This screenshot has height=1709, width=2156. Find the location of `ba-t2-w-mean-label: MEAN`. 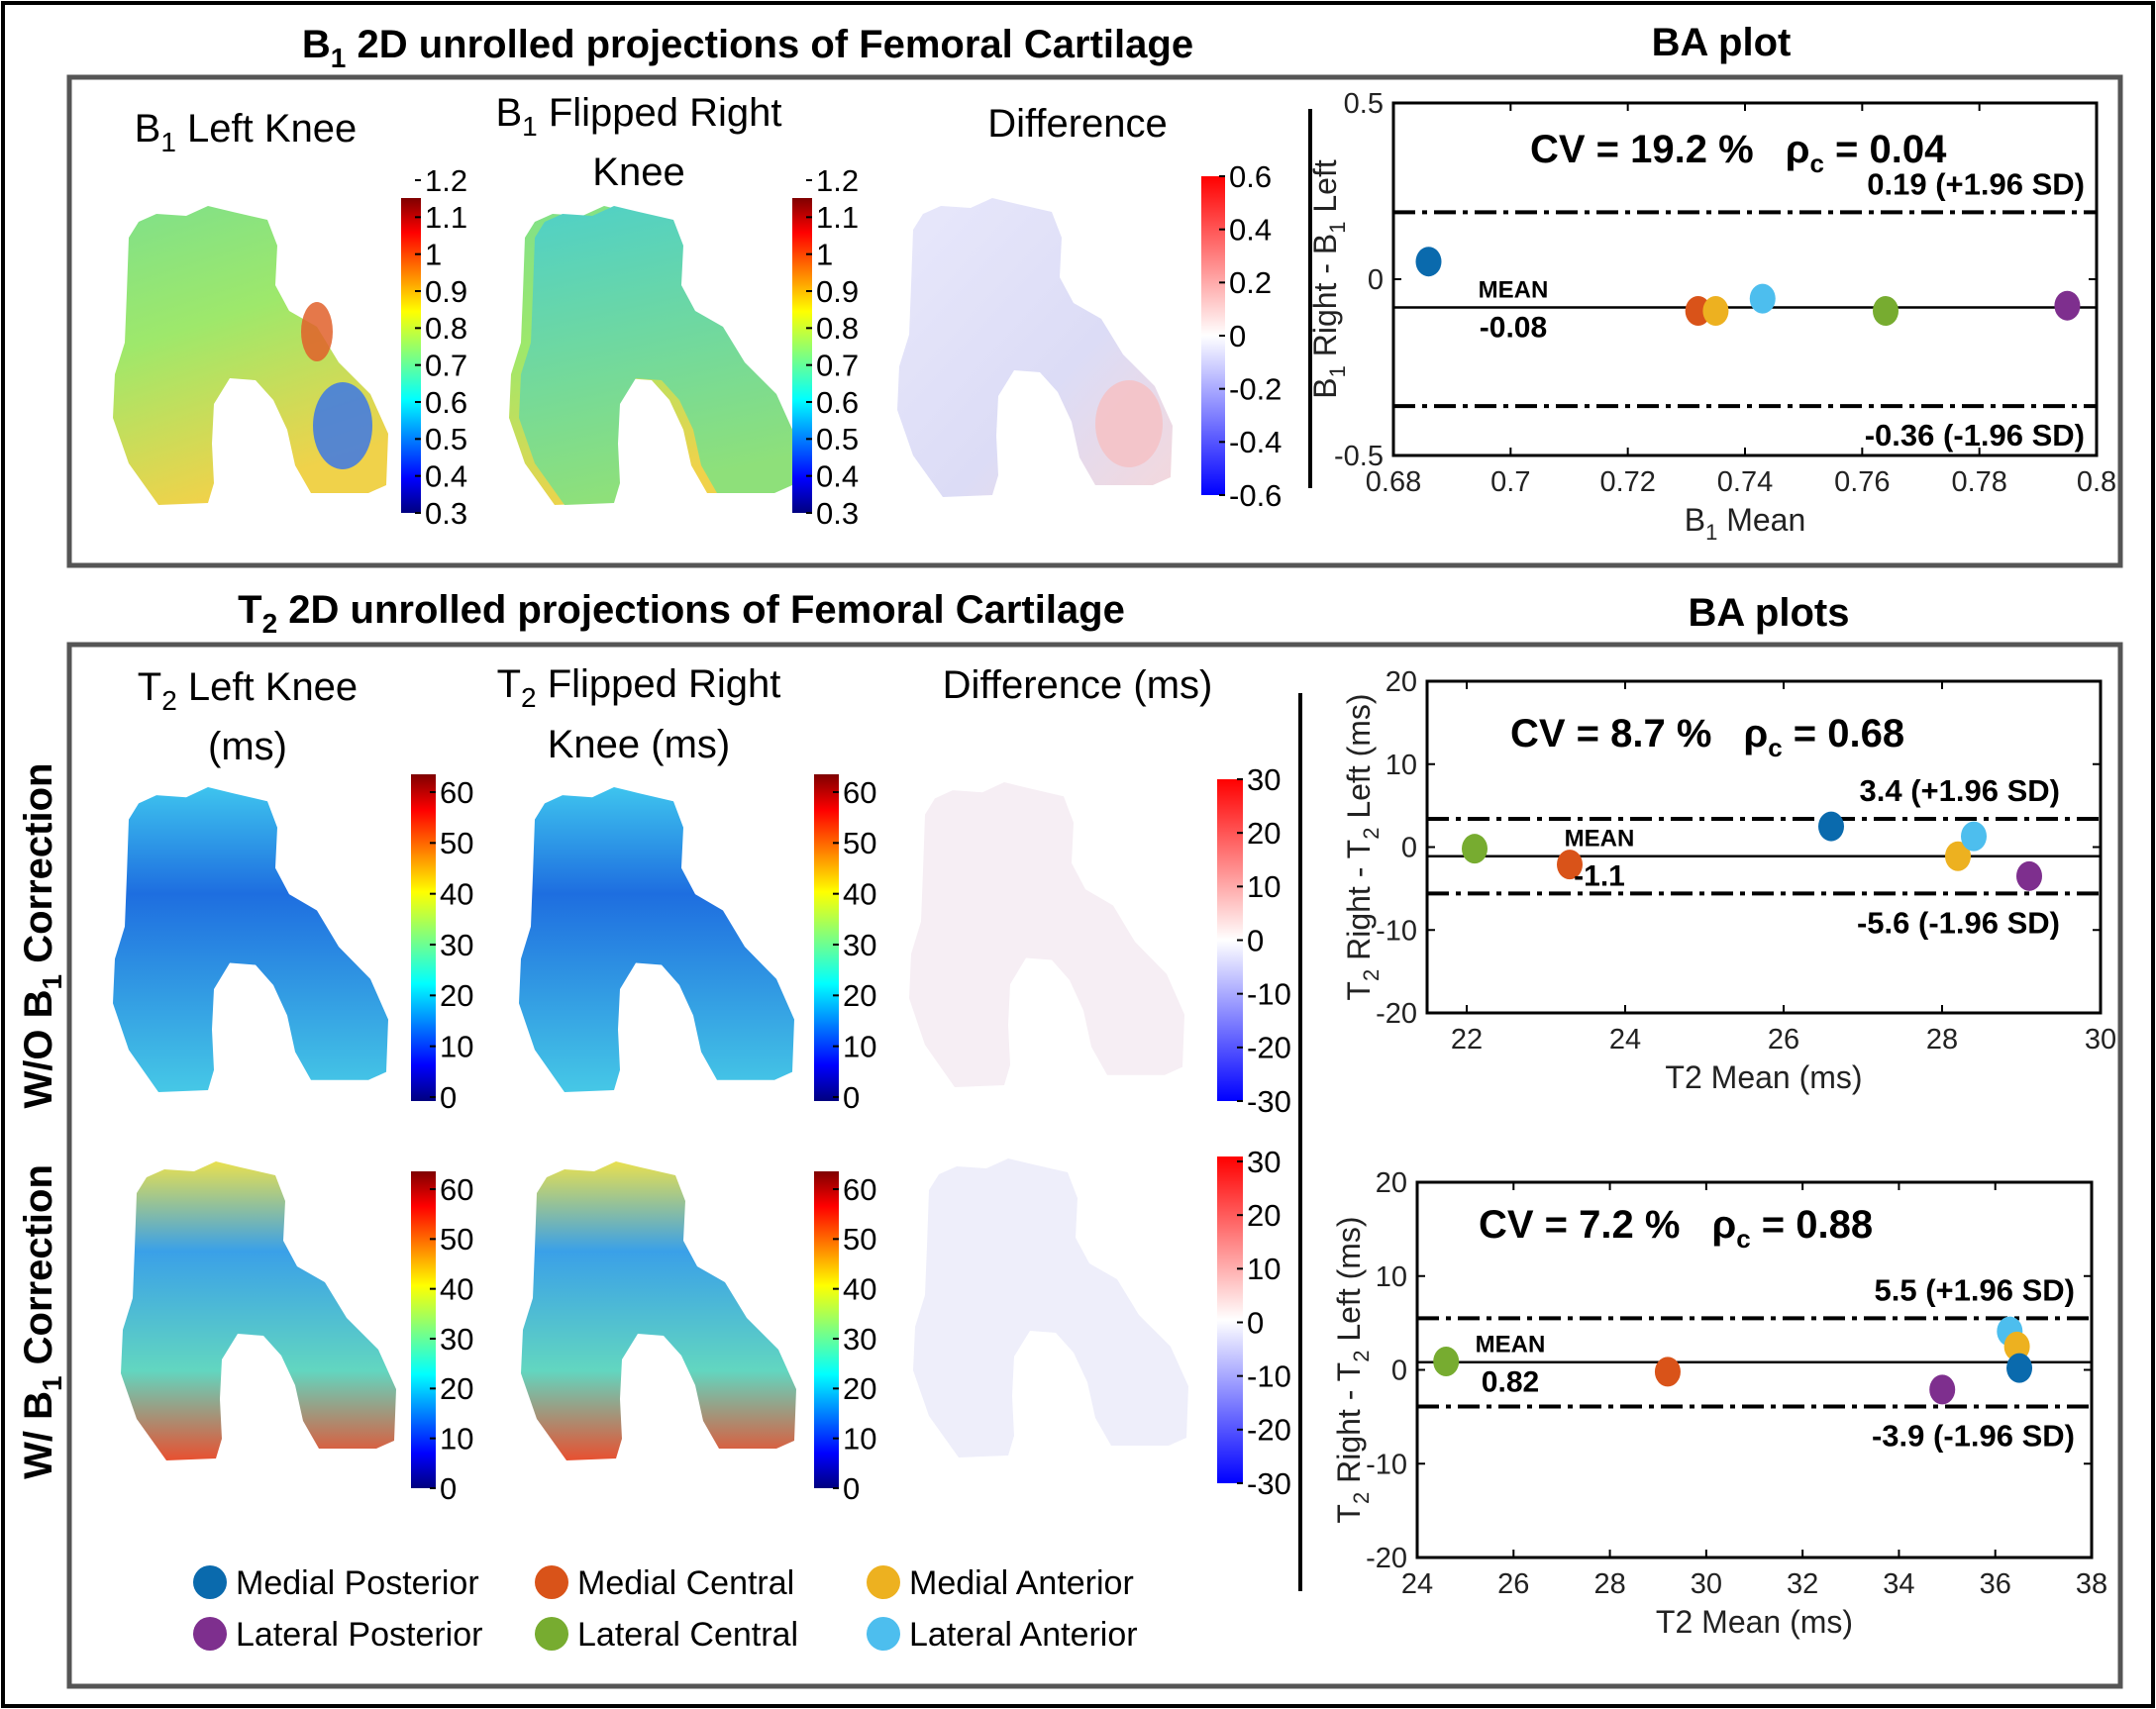

ba-t2-w-mean-label: MEAN is located at coordinates (1511, 1345).